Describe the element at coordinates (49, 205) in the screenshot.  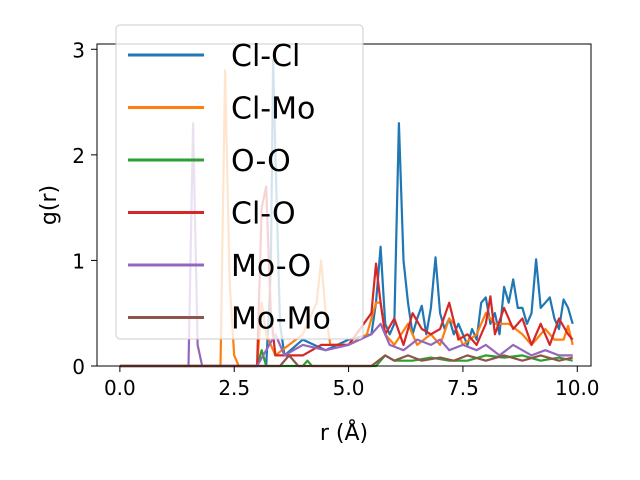
I see `y-axis-label: g(r)` at that location.